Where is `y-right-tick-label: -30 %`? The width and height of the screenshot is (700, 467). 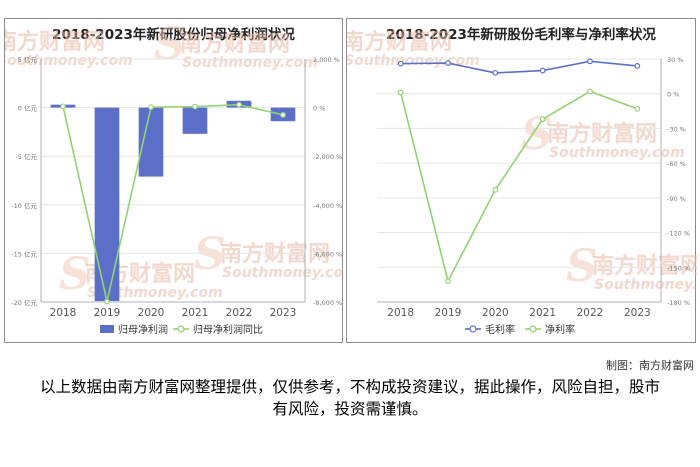
y-right-tick-label: -30 % is located at coordinates (676, 129).